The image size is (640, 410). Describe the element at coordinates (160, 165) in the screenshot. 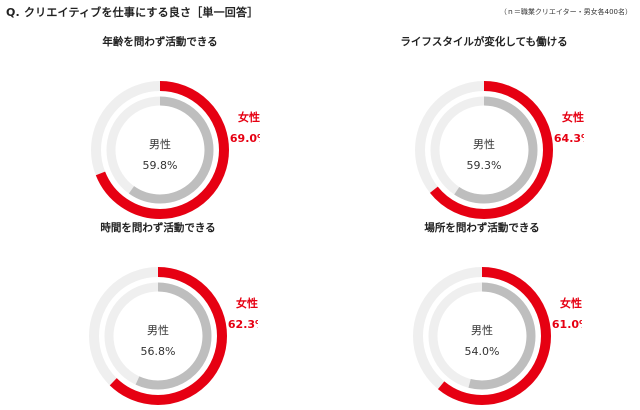

I see `male-value-label: 59.8%` at that location.